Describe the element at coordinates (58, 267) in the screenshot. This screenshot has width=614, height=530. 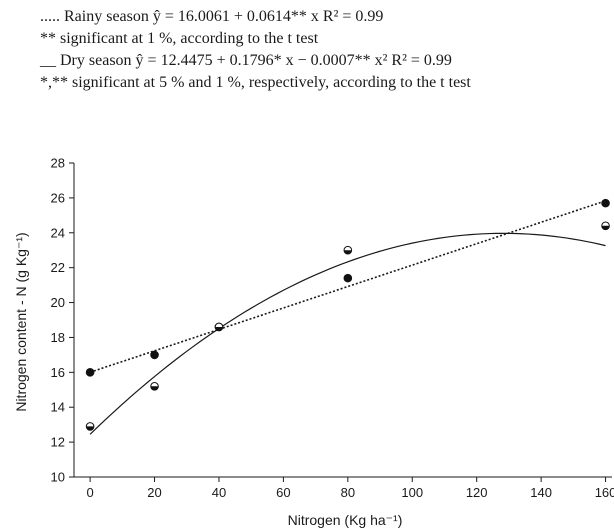
I see `y-tick-label: 22` at that location.